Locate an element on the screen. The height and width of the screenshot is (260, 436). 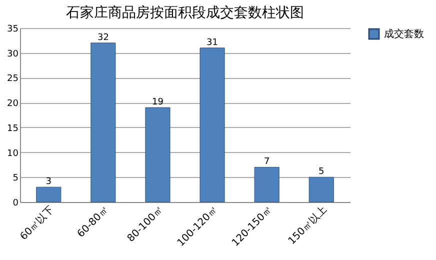
y-tick-label: 35 is located at coordinates (12, 29).